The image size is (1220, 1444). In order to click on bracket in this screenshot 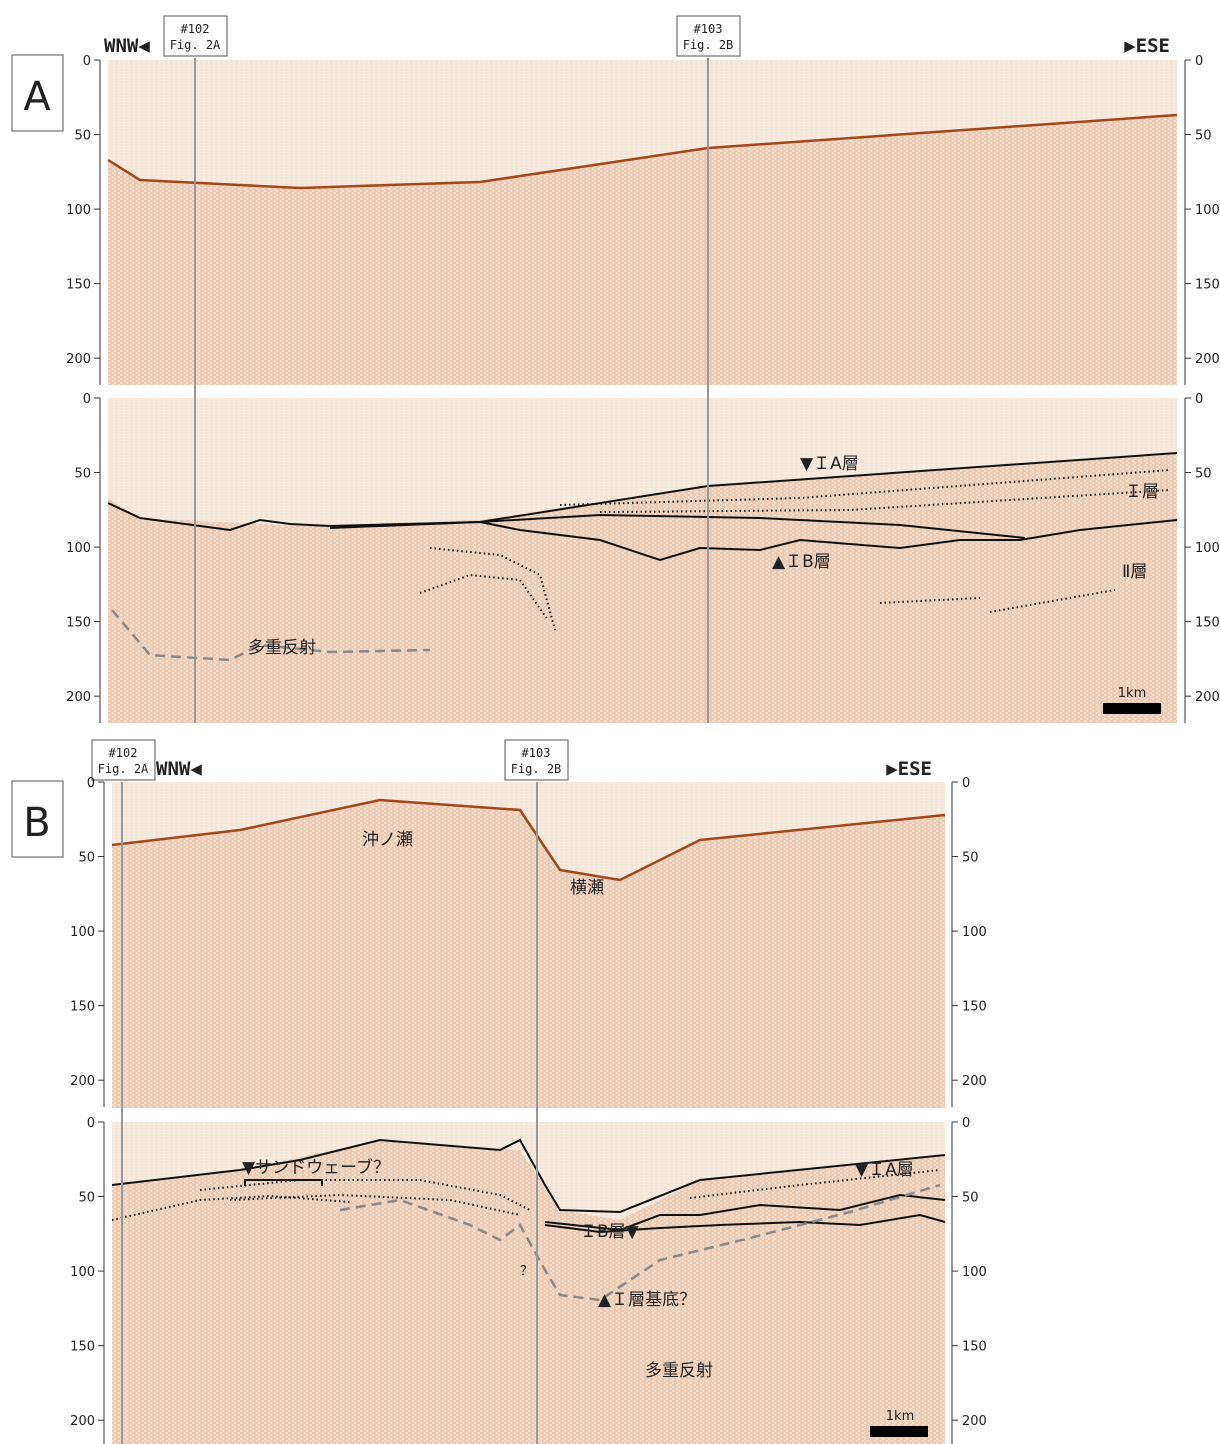, I will do `click(283, 1182)`.